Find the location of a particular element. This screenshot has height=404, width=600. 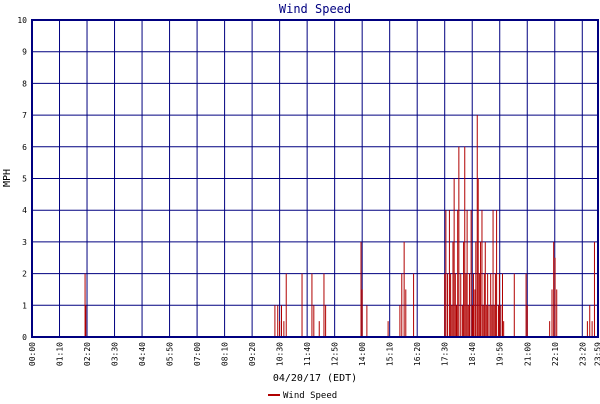

x-tick-label: 03:30 is located at coordinates (115, 354).